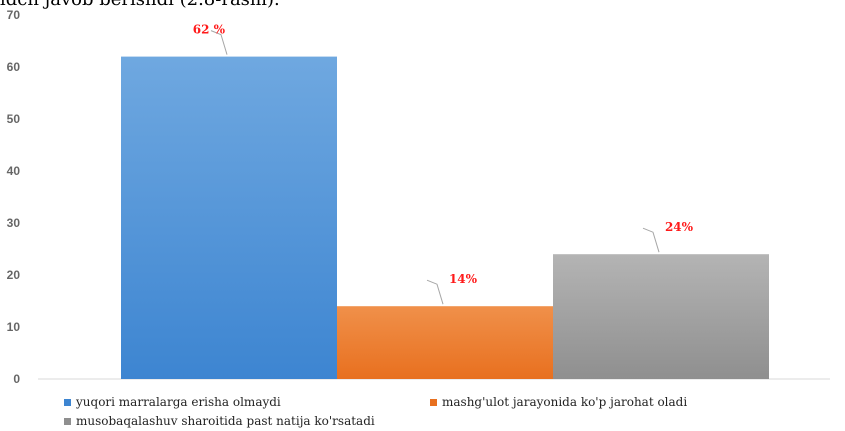 Image resolution: width=845 pixels, height=431 pixels. What do you see at coordinates (14, 327) in the screenshot?
I see `y-tick-label: 10` at bounding box center [14, 327].